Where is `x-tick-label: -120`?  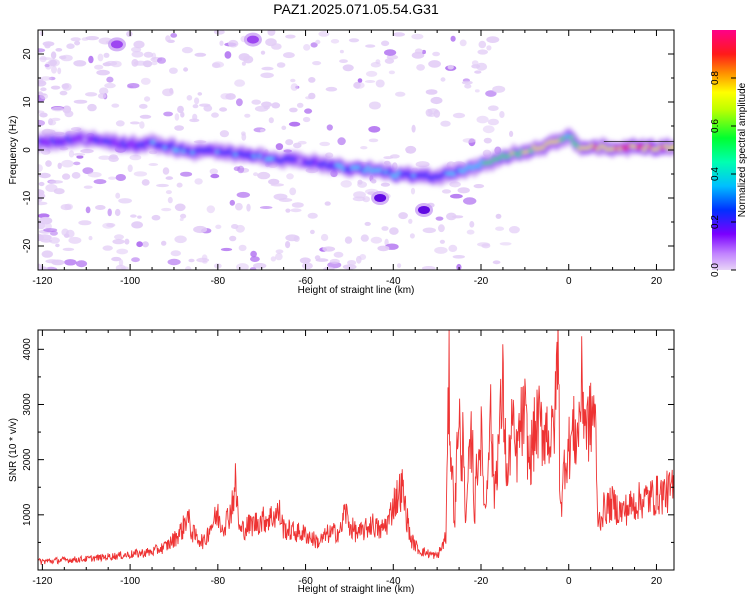 x-tick-label: -120 is located at coordinates (42, 281).